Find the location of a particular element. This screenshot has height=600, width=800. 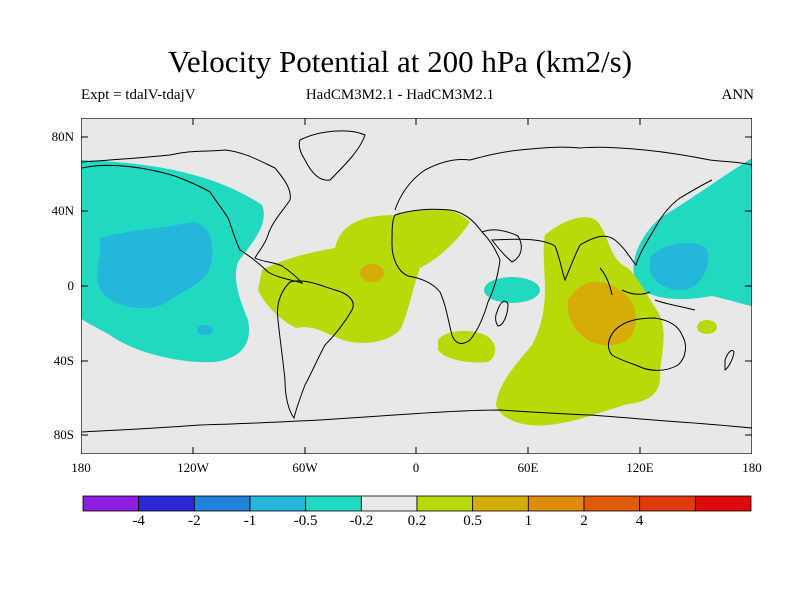

lon-label-120w: 120W is located at coordinates (193, 467).